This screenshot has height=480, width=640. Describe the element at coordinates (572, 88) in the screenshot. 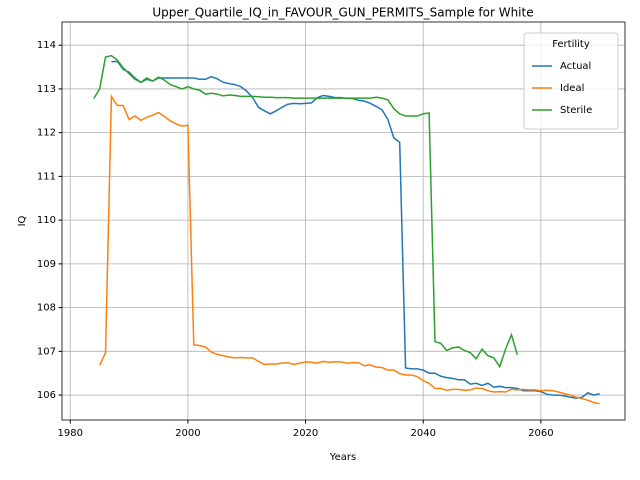

I see `legend-label: Ideal` at that location.